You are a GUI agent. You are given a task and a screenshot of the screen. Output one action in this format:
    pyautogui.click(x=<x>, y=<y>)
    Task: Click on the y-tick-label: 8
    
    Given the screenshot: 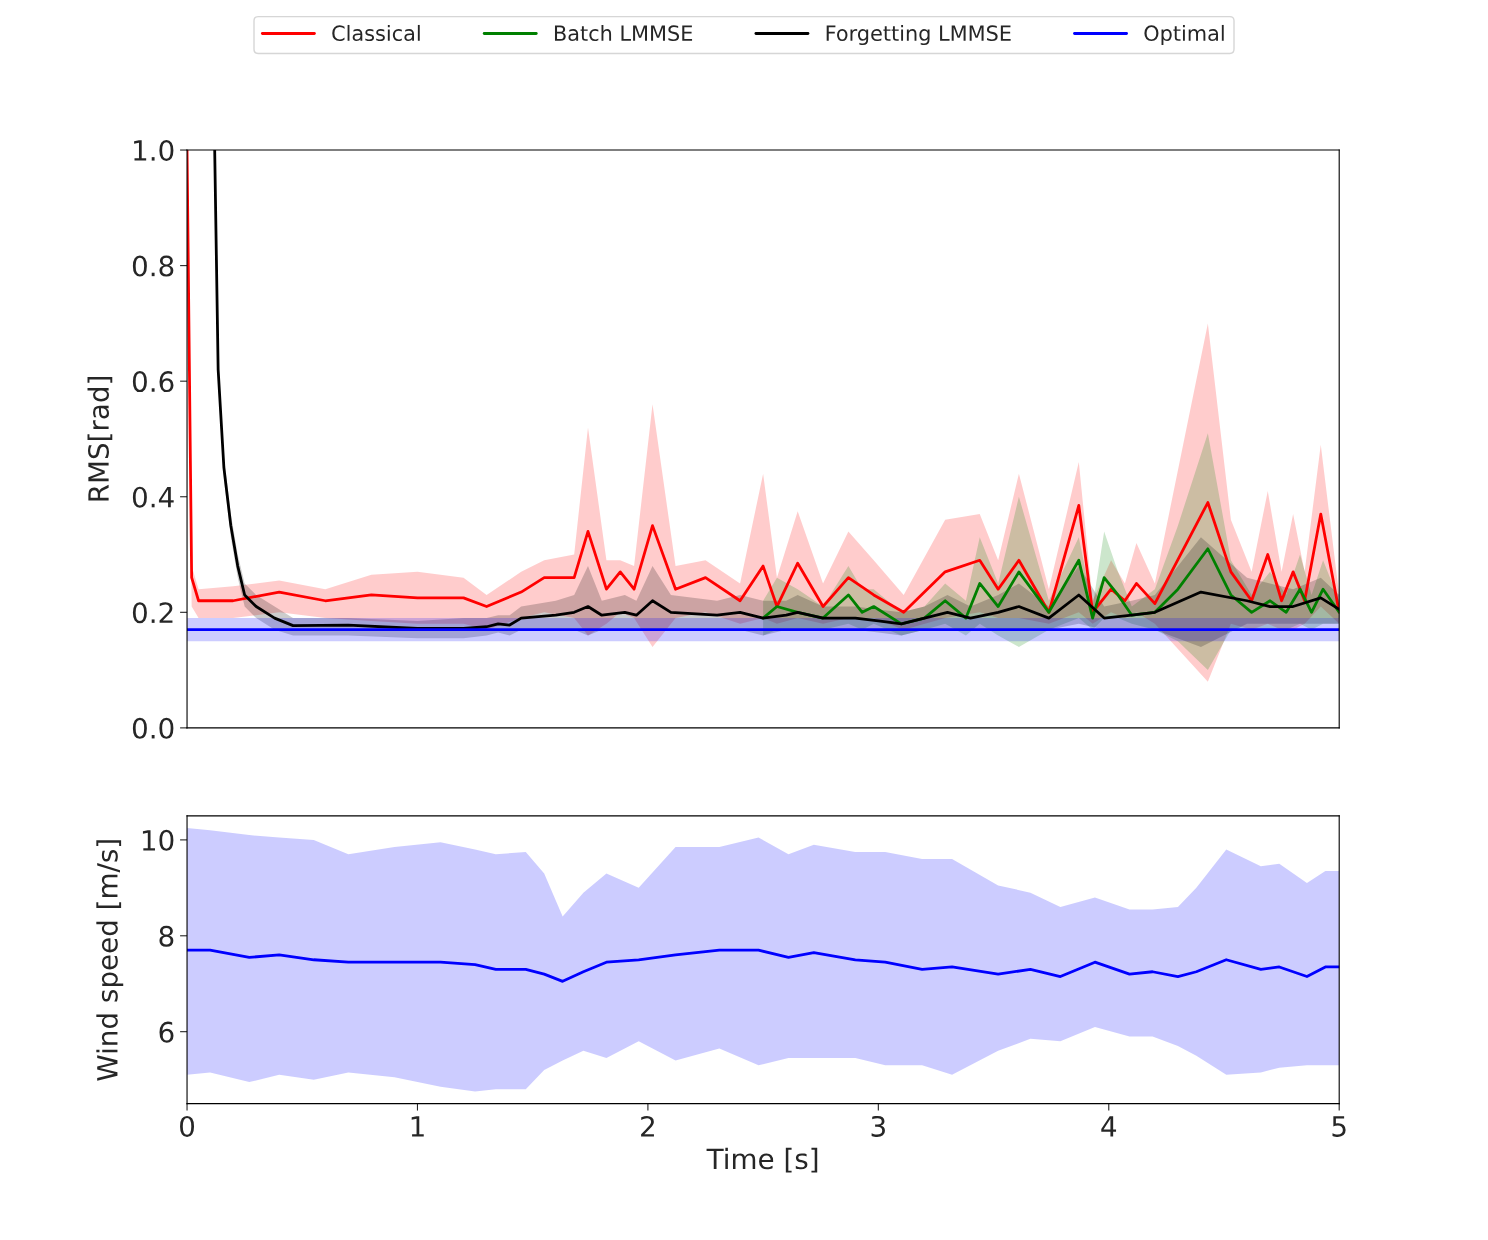 What is the action you would take?
    pyautogui.click(x=166, y=936)
    